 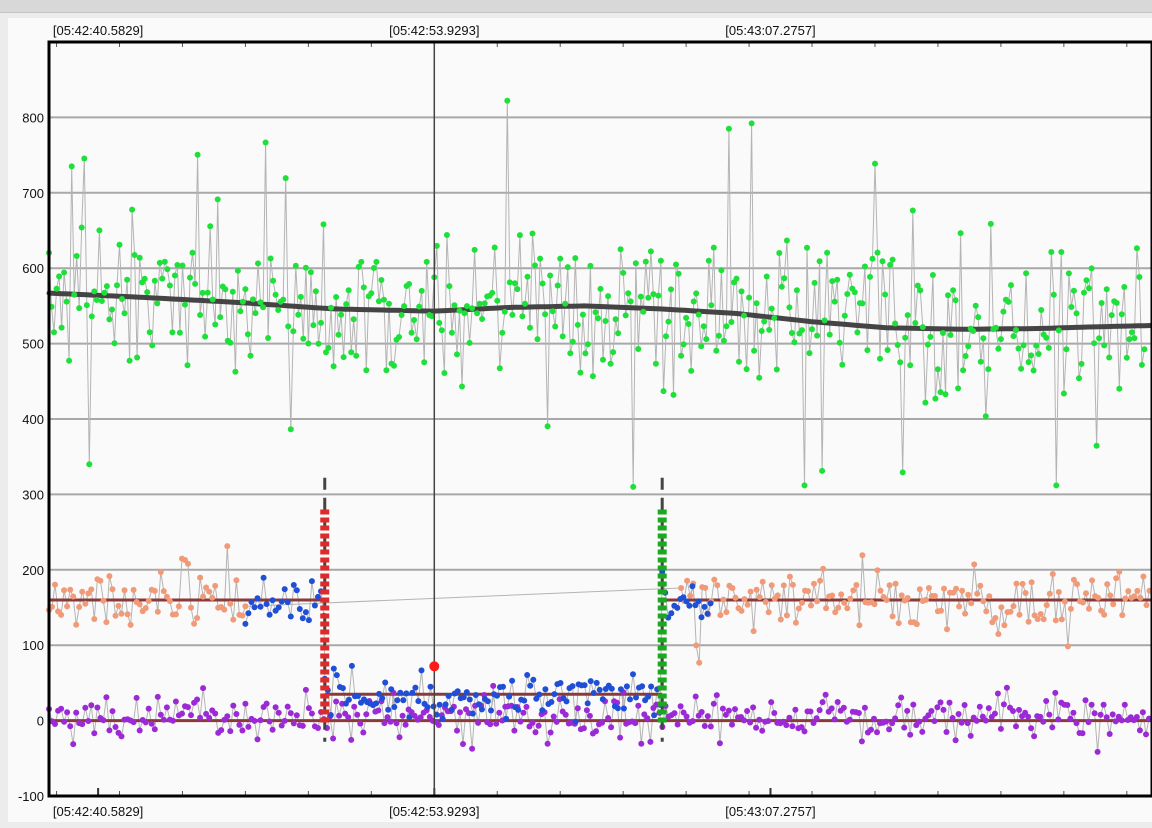 What do you see at coordinates (33, 494) in the screenshot?
I see `y-tick-label: 300` at bounding box center [33, 494].